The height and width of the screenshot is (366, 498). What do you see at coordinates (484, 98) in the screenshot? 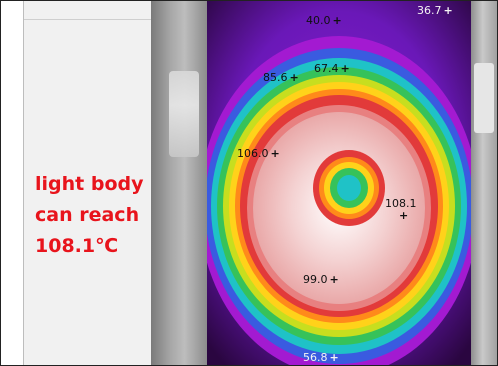
I see `light-fixture-right` at bounding box center [484, 98].